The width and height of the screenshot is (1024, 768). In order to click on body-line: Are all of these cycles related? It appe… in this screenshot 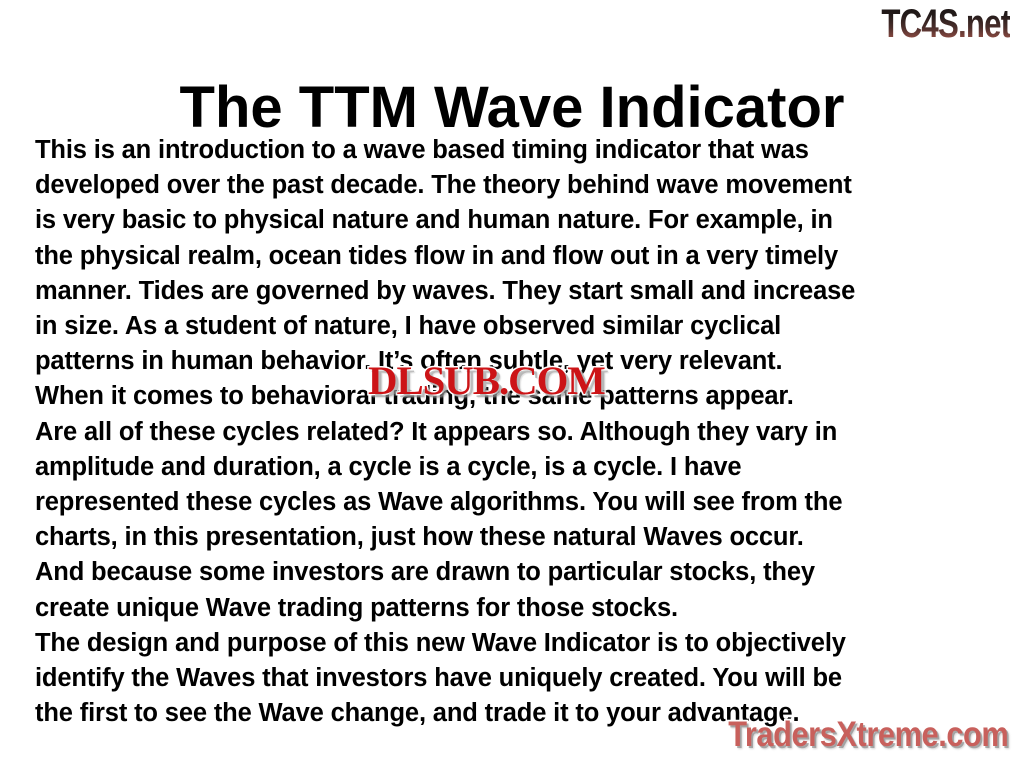, I will do `click(436, 431)`.